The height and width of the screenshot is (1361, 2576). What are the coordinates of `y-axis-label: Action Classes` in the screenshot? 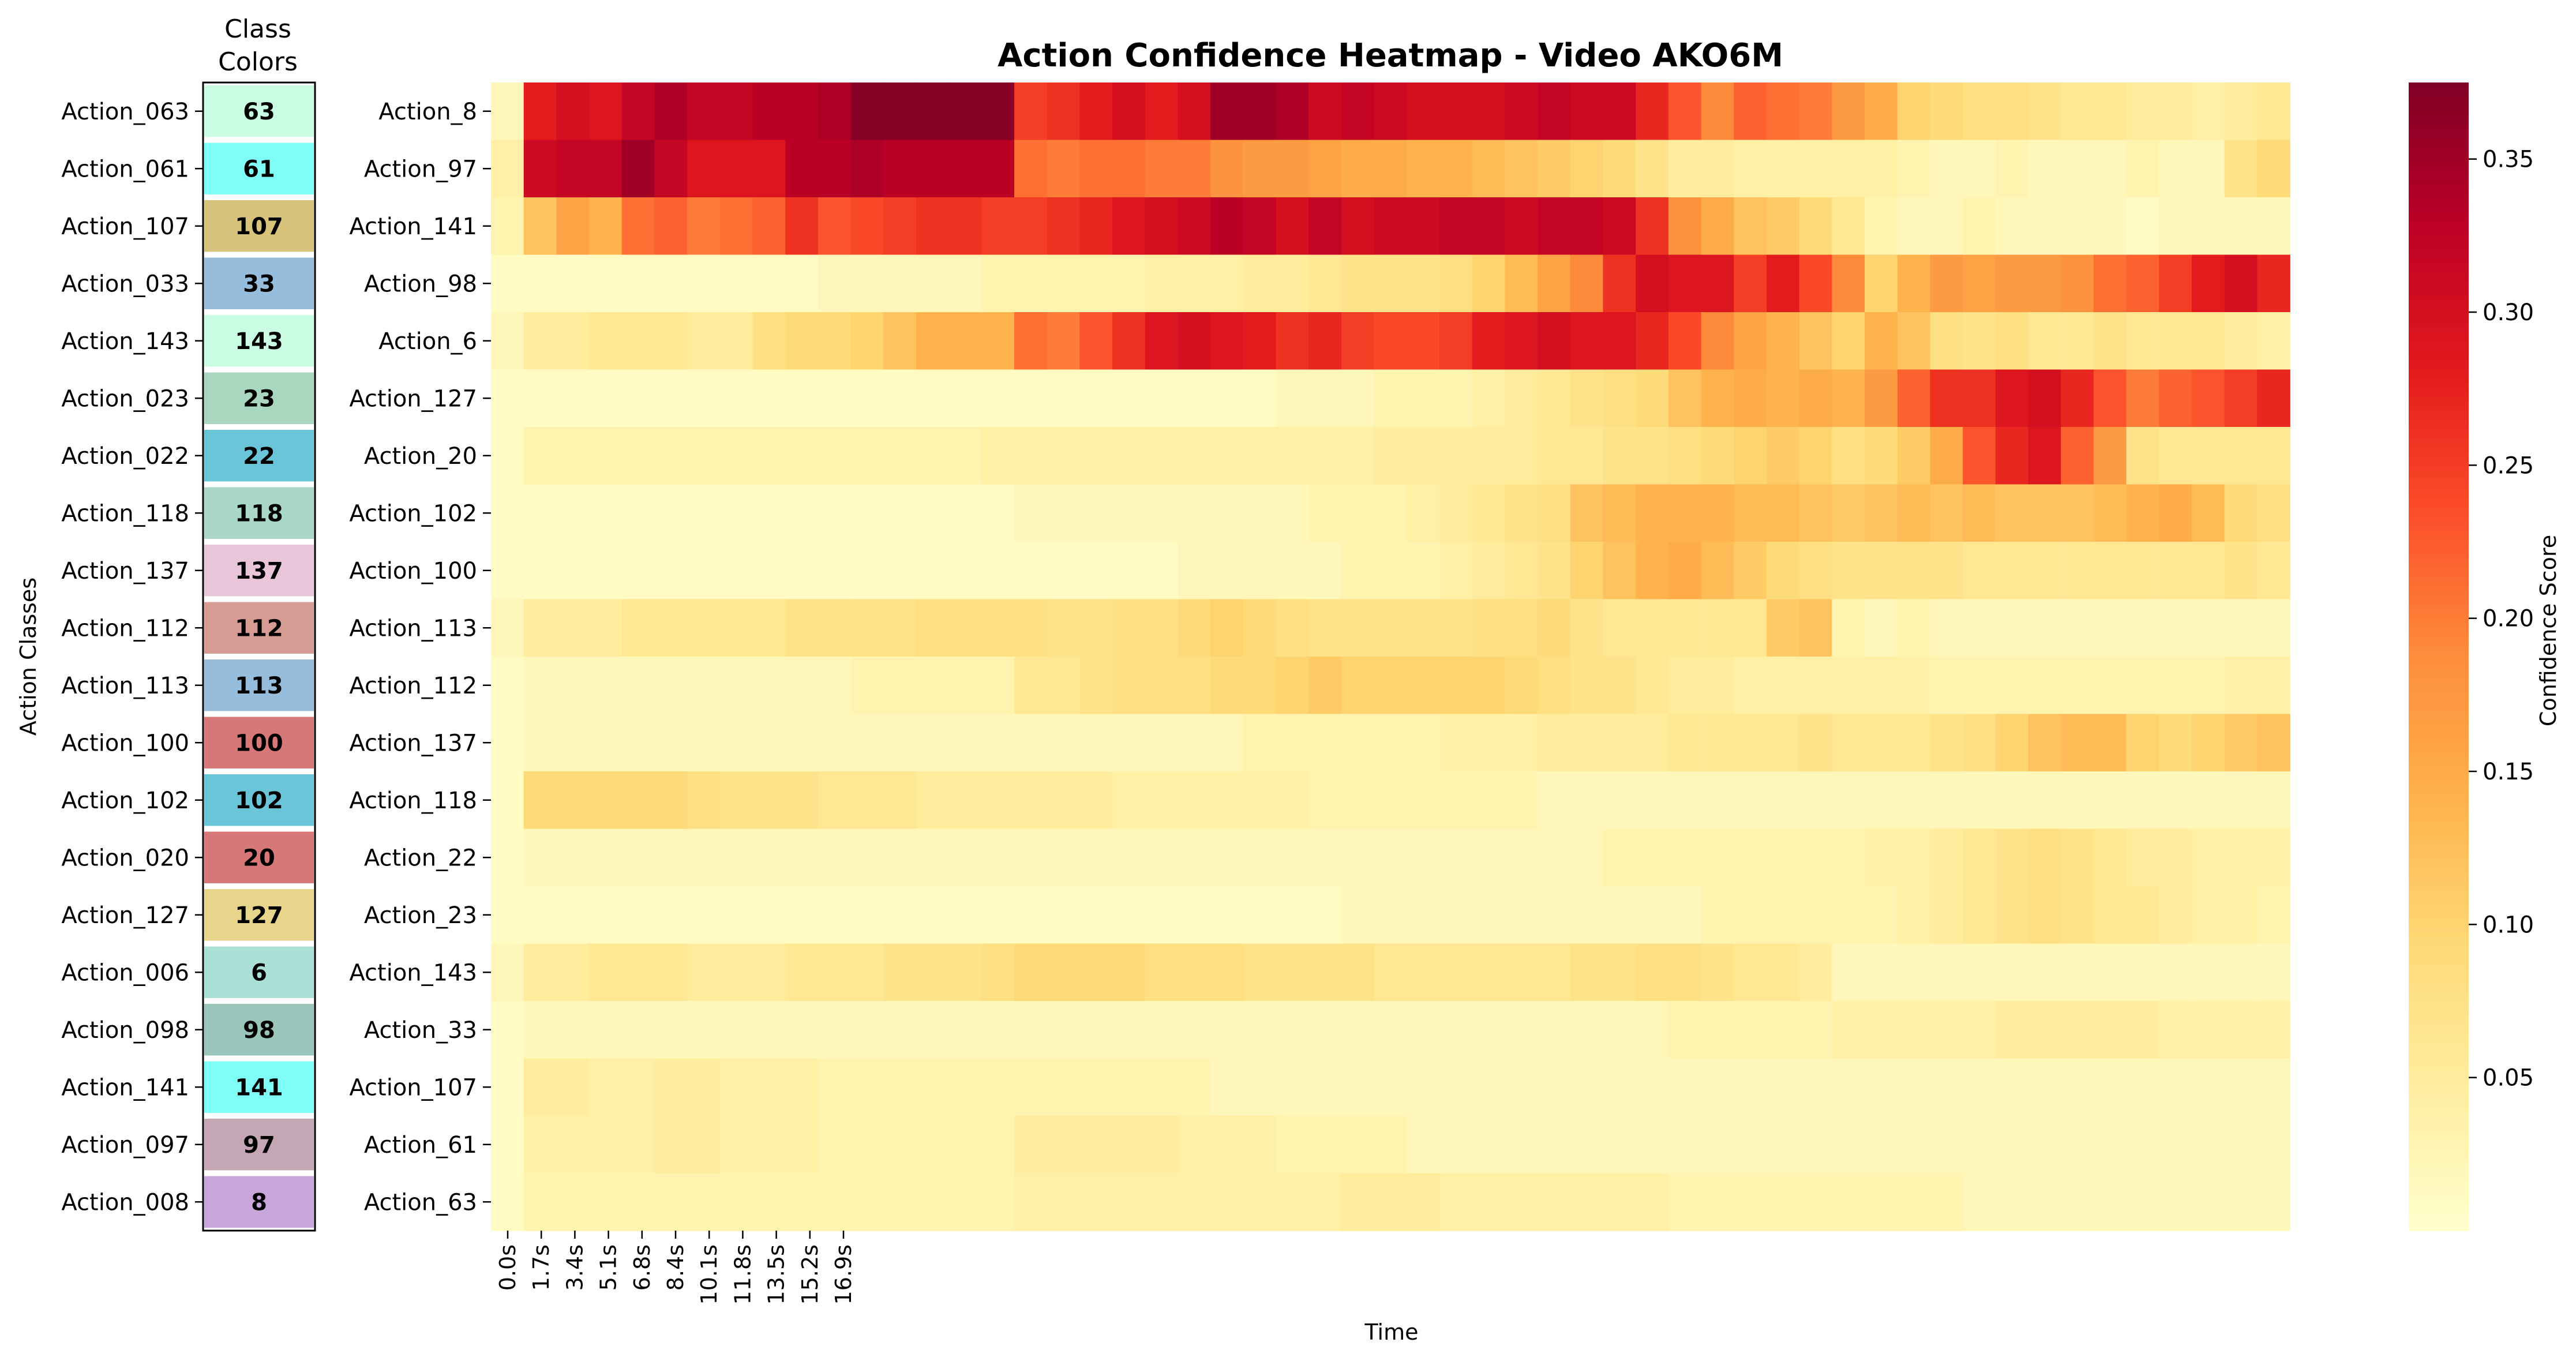 It's located at (28, 657).